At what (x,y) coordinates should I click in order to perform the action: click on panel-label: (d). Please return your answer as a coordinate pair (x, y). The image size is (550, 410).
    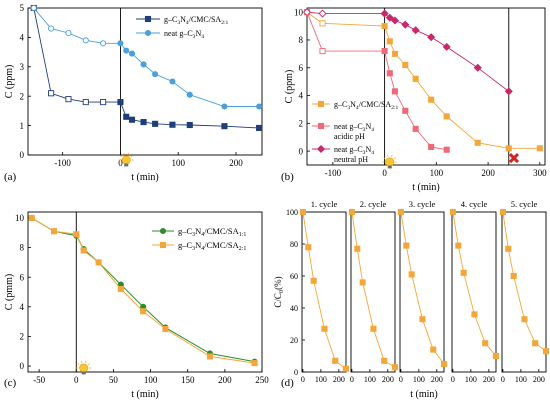
    Looking at the image, I should click on (287, 383).